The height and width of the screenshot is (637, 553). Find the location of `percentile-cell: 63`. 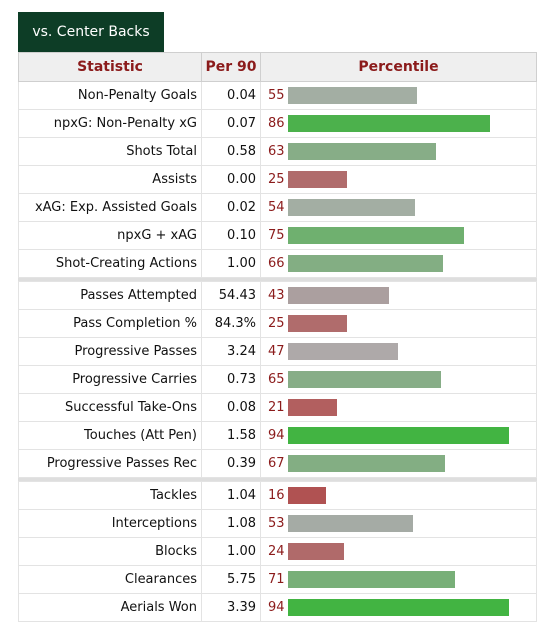

percentile-cell: 63 is located at coordinates (398, 151).